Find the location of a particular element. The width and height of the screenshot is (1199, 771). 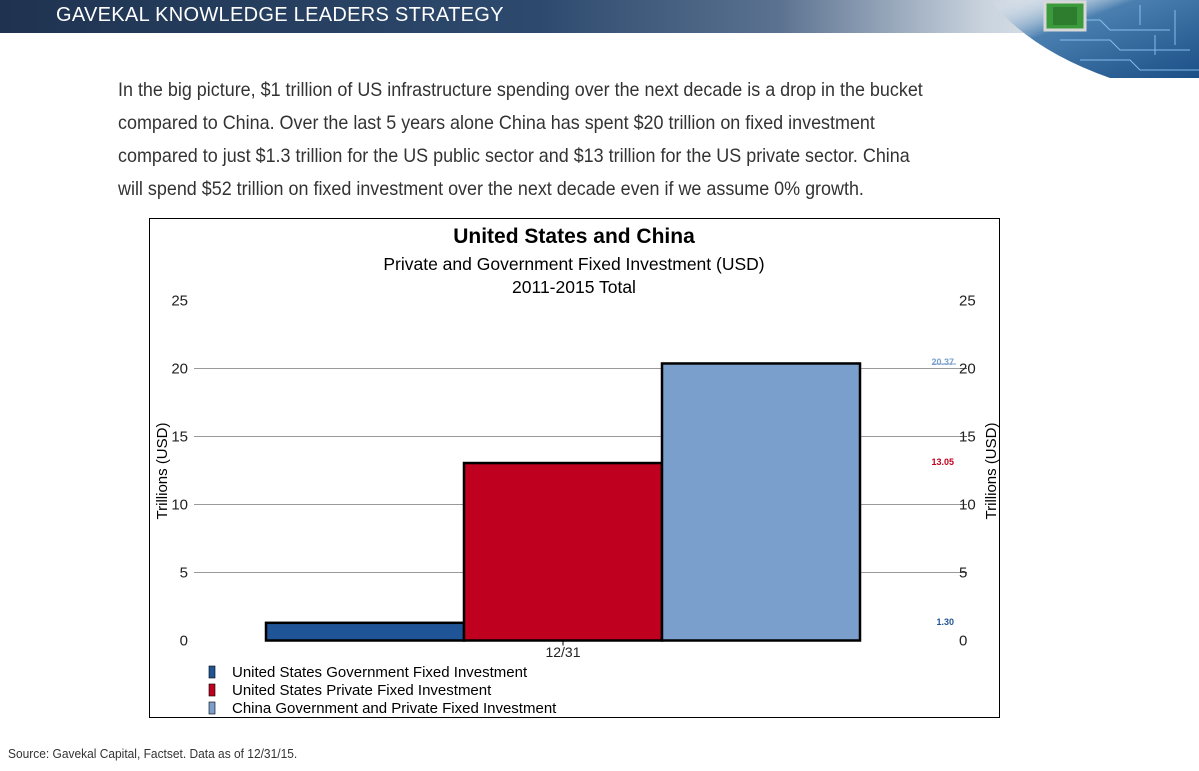

header-title: GAVEKAL KNOWLEDGE LEADERS STRATEGY is located at coordinates (280, 15).